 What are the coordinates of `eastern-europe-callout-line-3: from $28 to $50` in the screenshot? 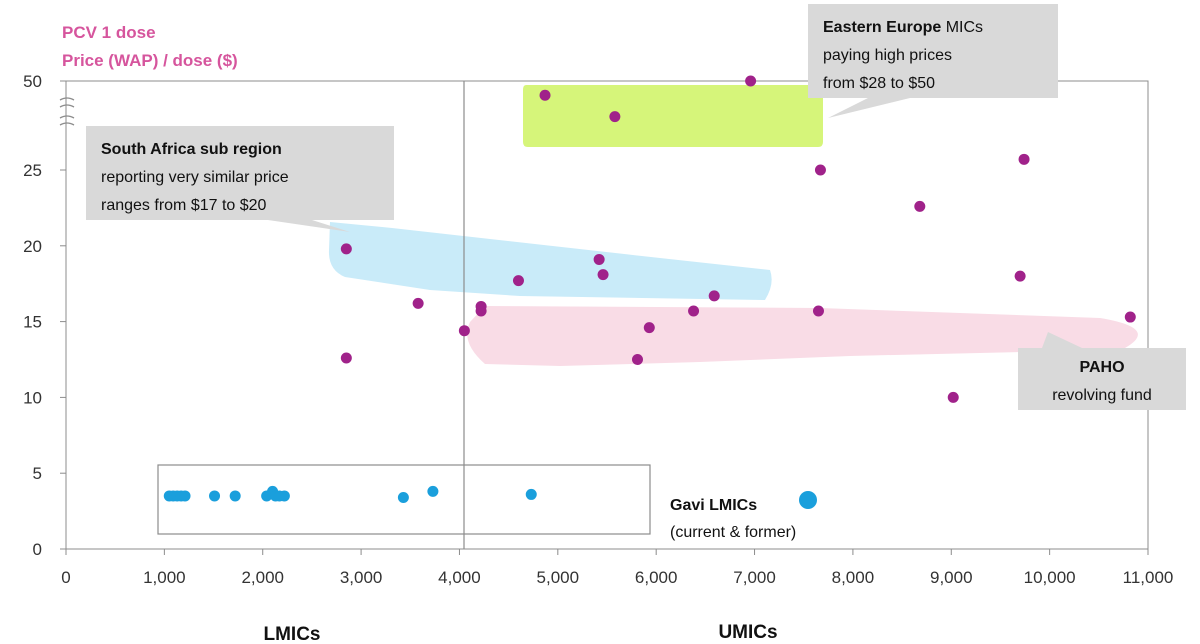 It's located at (879, 83).